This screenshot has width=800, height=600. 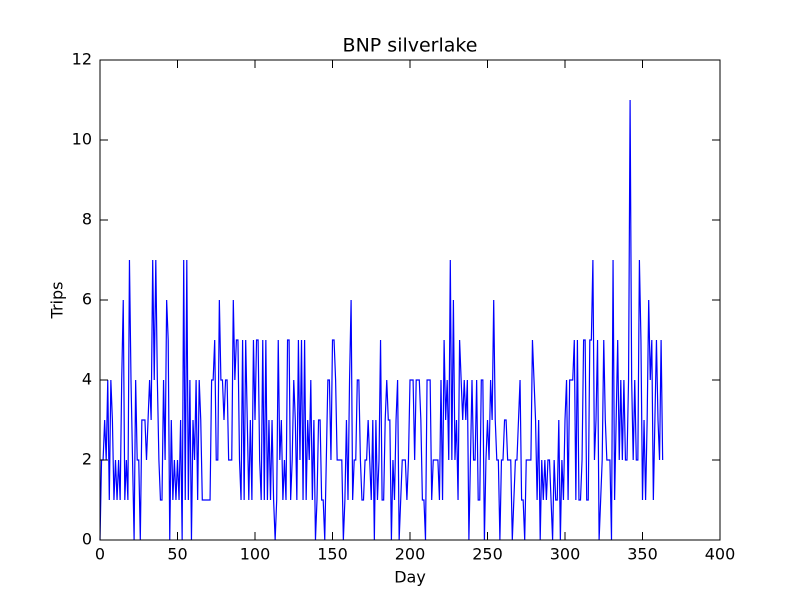 What do you see at coordinates (87, 219) in the screenshot?
I see `y-tick-label: 8` at bounding box center [87, 219].